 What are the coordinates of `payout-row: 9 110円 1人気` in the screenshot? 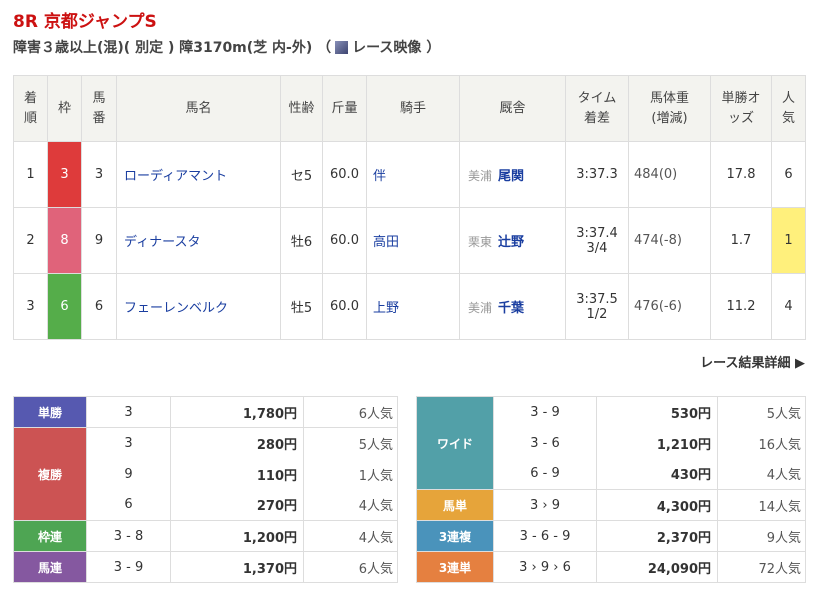 It's located at (206, 474).